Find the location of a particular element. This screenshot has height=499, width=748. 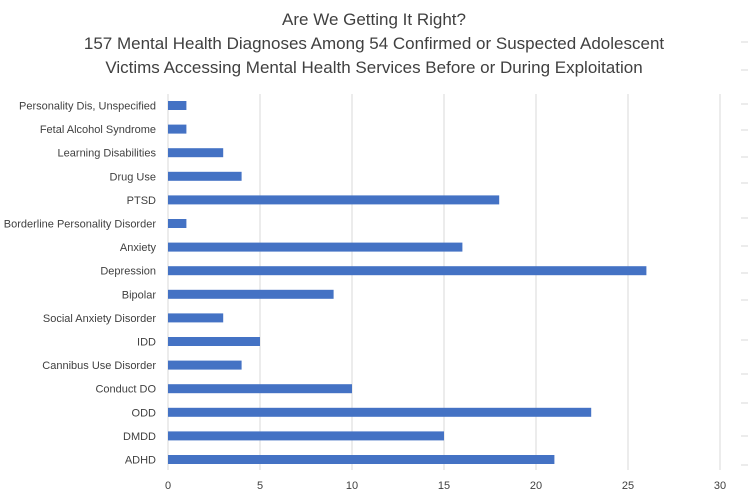

category-label: Cannibus Use Disorder is located at coordinates (99, 366).